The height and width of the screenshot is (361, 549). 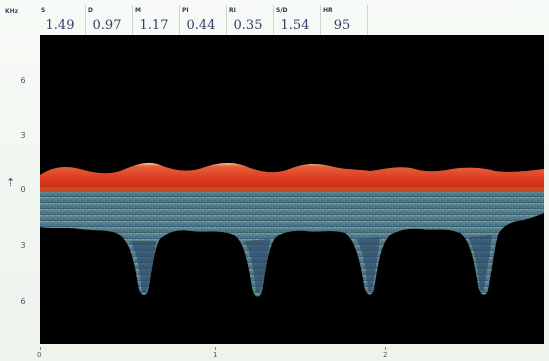 What do you see at coordinates (43, 10) in the screenshot?
I see `metric-s-label: S` at bounding box center [43, 10].